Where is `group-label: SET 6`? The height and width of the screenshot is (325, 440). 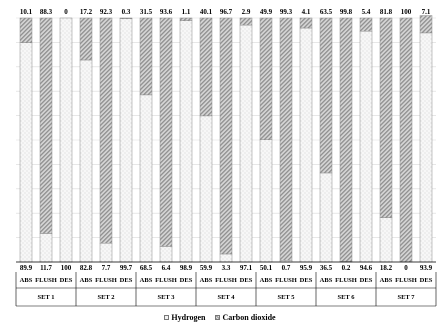 group-label: SET 6 is located at coordinates (346, 297).